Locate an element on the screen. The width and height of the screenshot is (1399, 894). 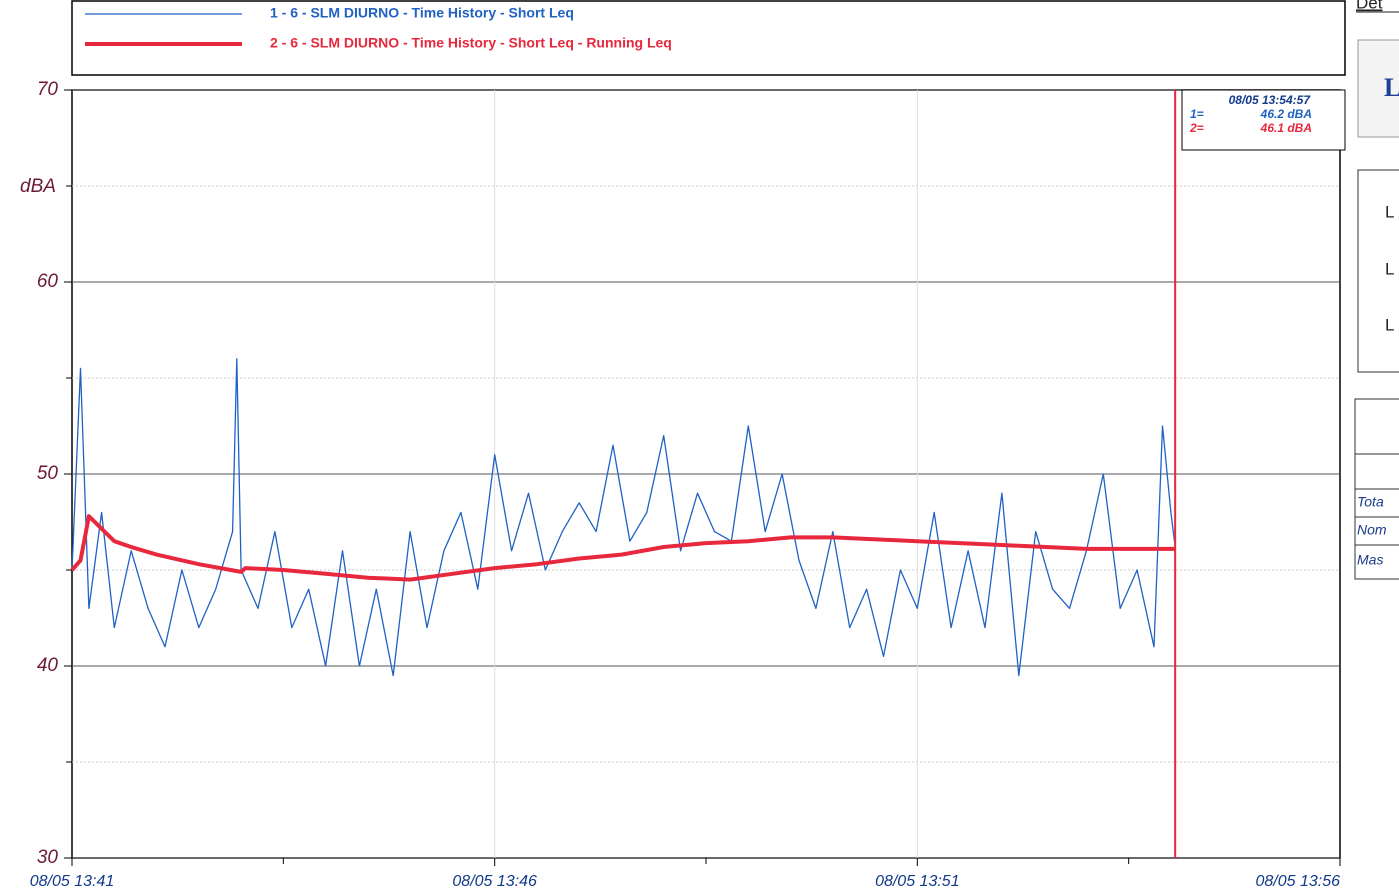
side-badge: L is located at coordinates (1391, 87).